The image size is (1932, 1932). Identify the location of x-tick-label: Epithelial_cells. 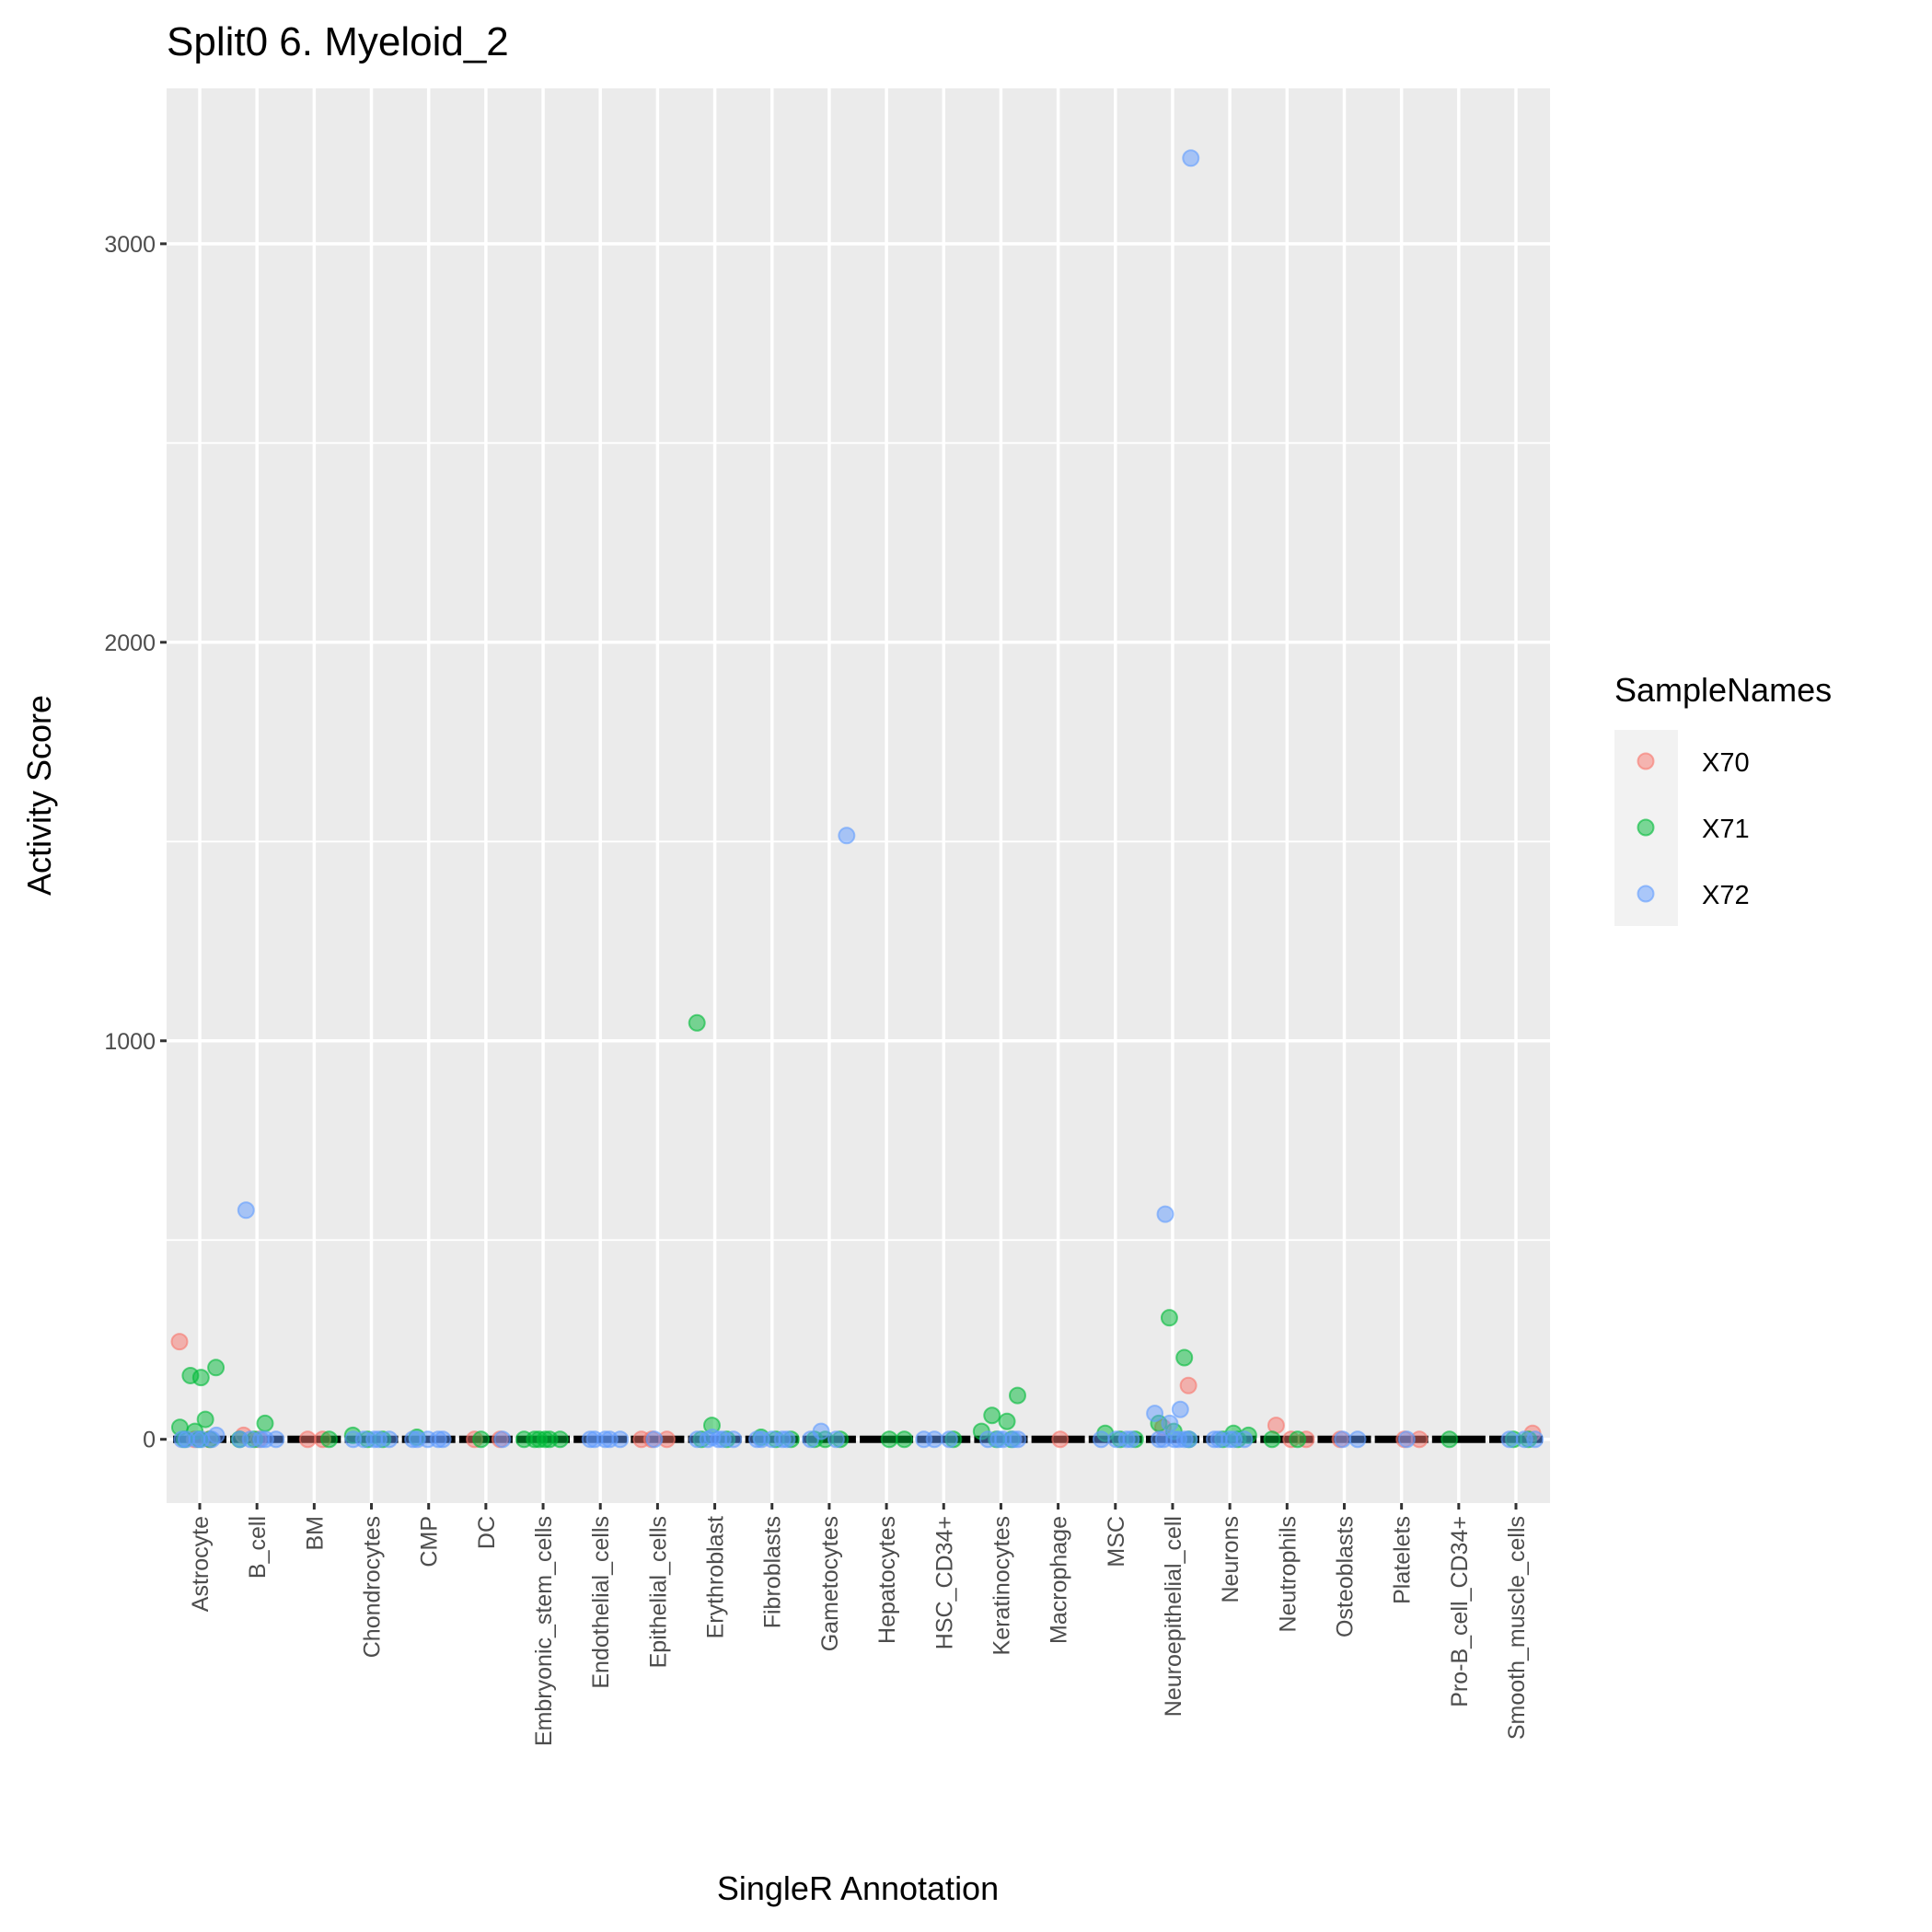
(658, 1592).